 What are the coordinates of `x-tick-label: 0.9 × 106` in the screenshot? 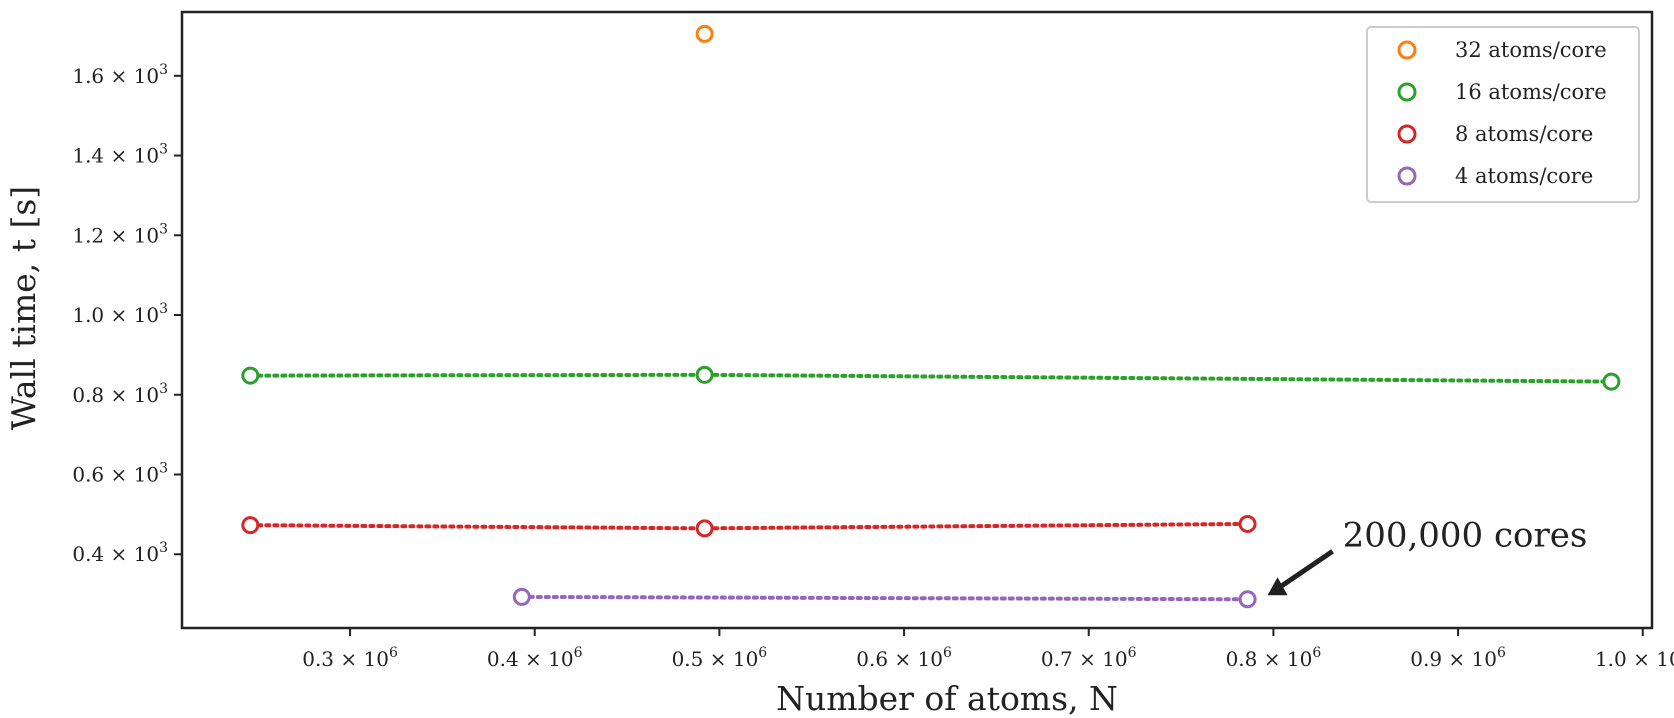 It's located at (1458, 658).